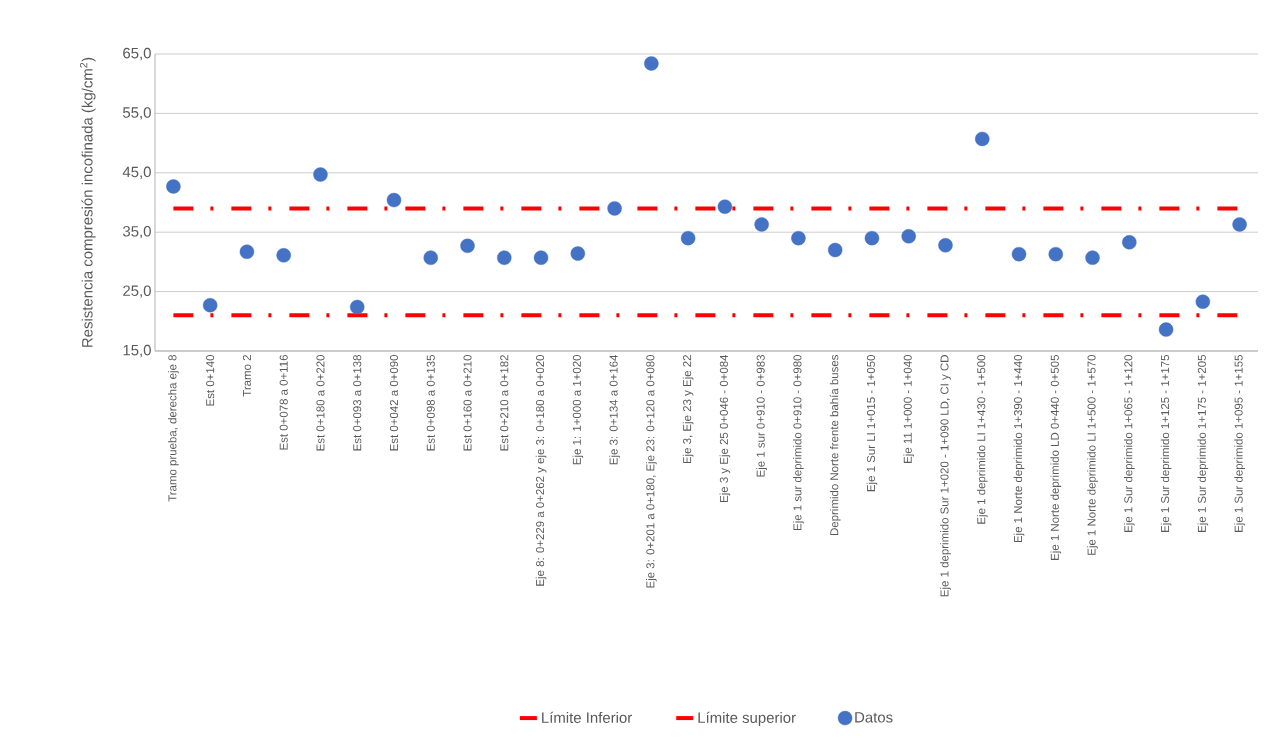 This screenshot has width=1278, height=751. What do you see at coordinates (1092, 455) in the screenshot?
I see `x-tick-label: Eje 1 Norte deprimido LI 1+500 - 1+570` at bounding box center [1092, 455].